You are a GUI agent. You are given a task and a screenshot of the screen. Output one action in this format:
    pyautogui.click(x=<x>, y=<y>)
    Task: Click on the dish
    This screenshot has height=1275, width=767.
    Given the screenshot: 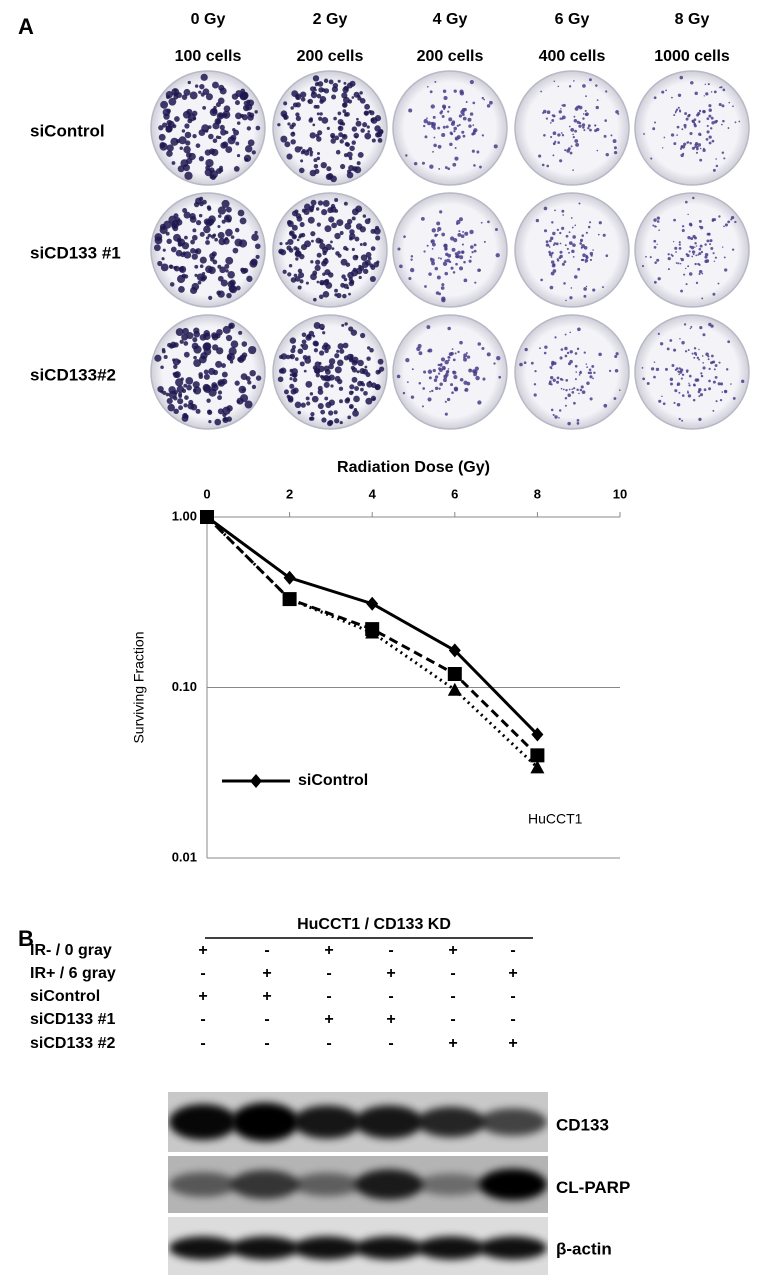 What is the action you would take?
    pyautogui.click(x=450, y=128)
    